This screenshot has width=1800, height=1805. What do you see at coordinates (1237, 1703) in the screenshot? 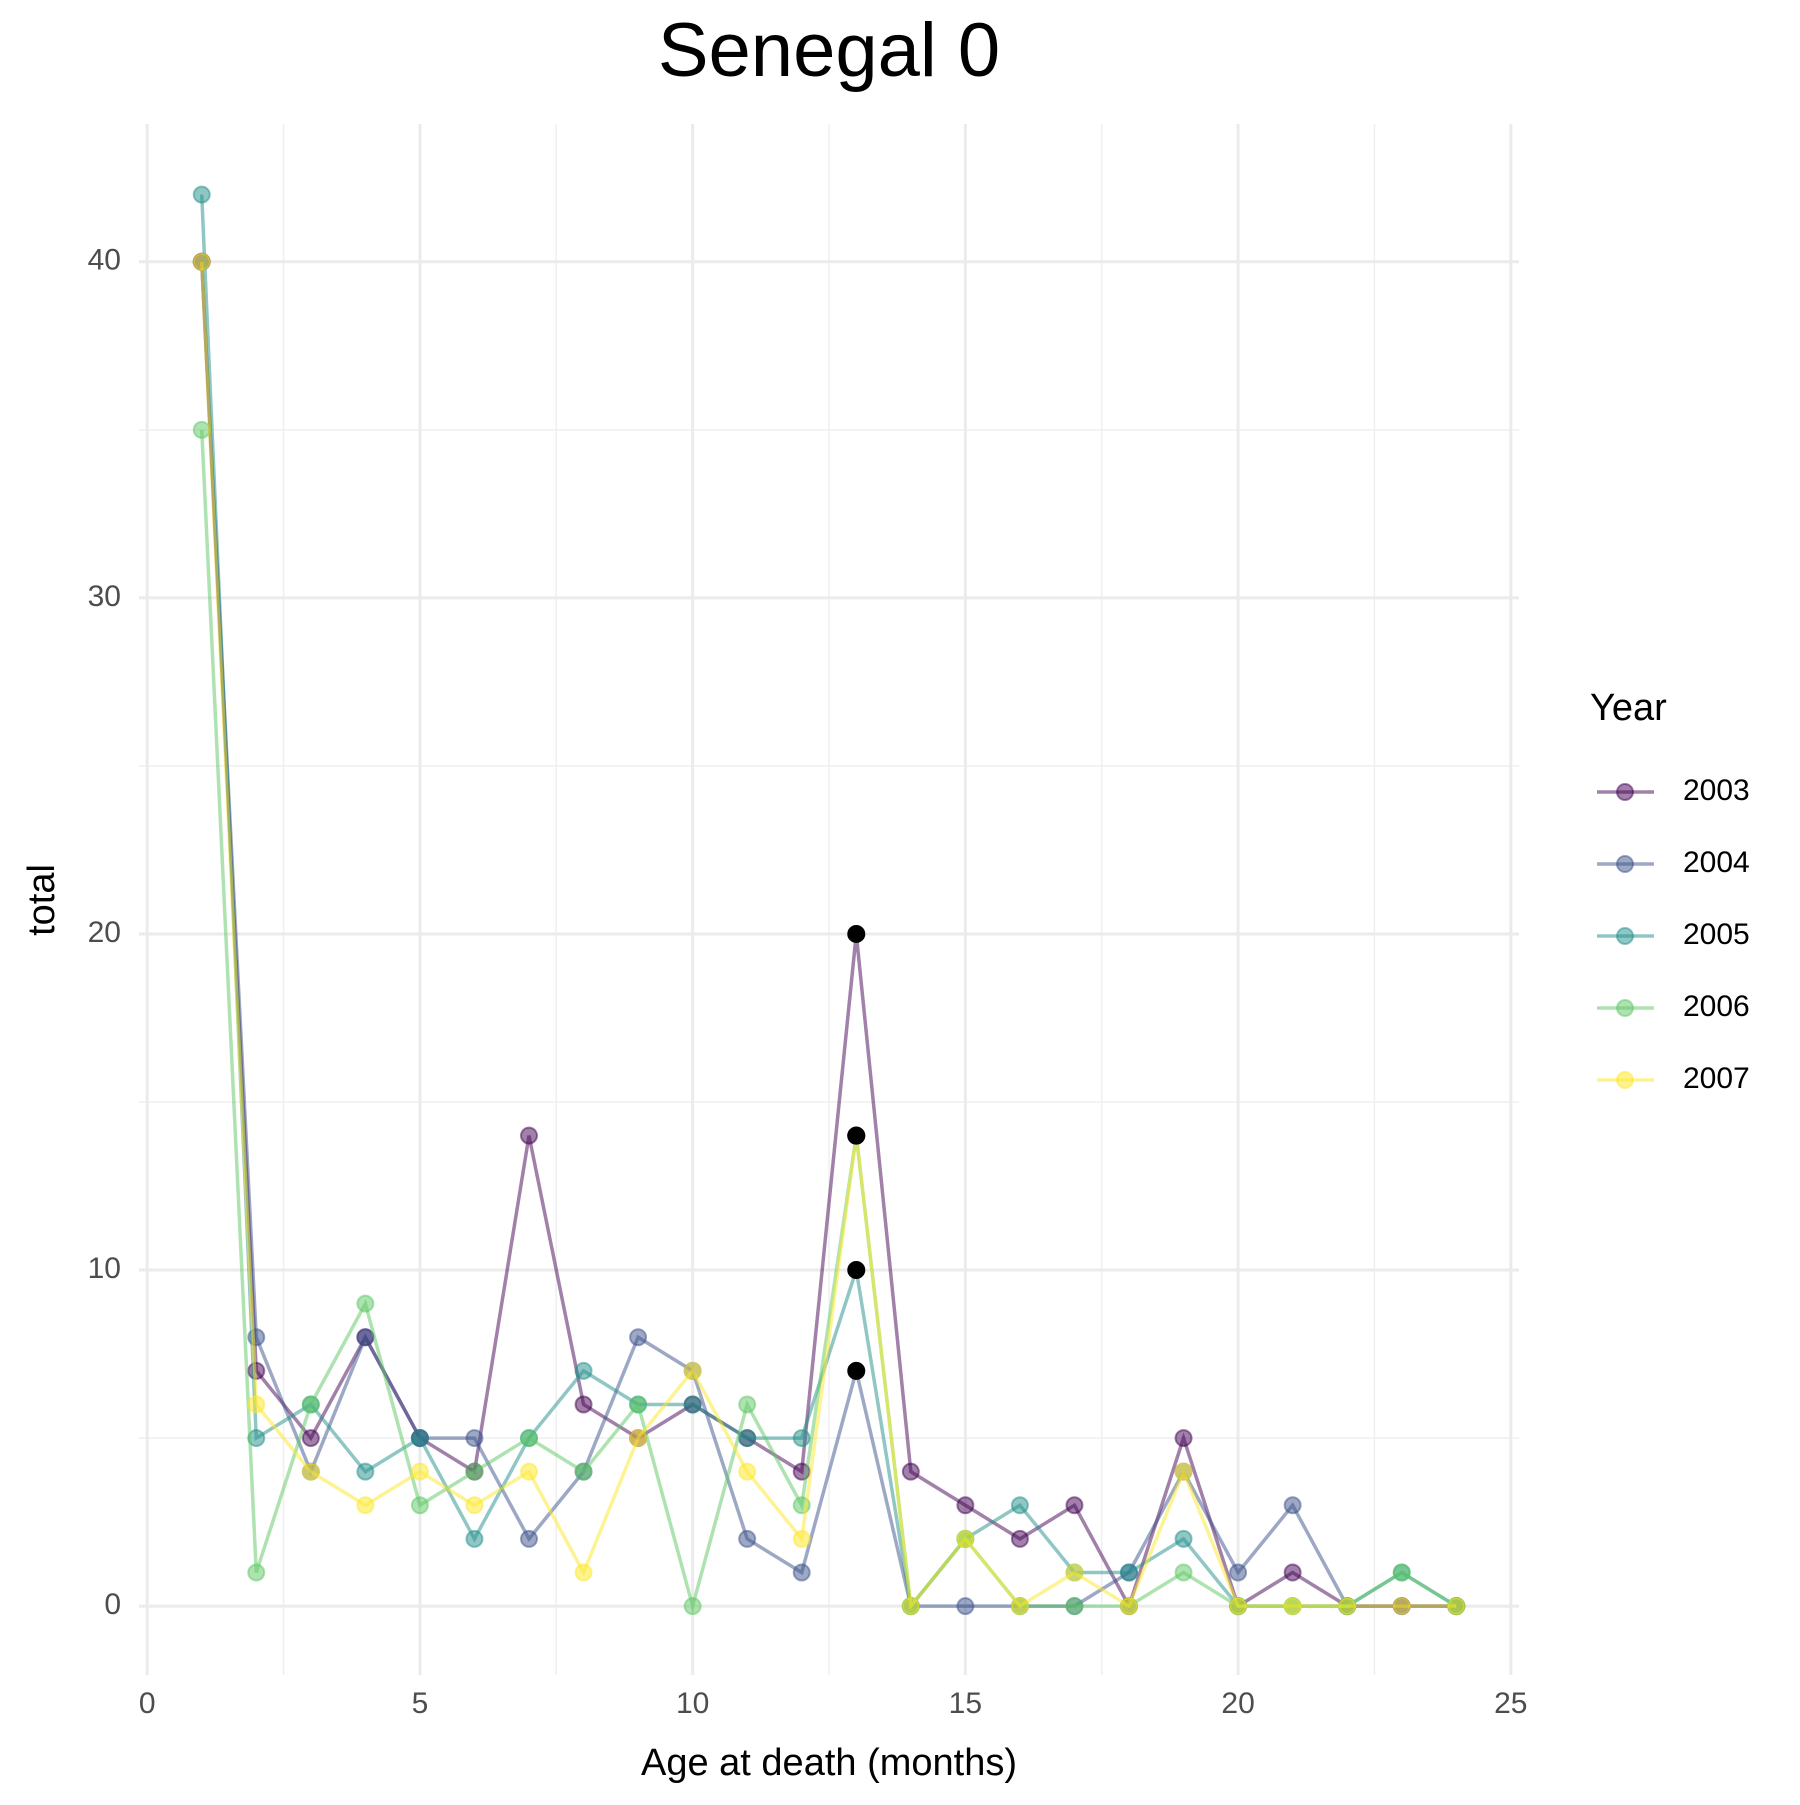
I see `x-tick-label: 20` at bounding box center [1237, 1703].